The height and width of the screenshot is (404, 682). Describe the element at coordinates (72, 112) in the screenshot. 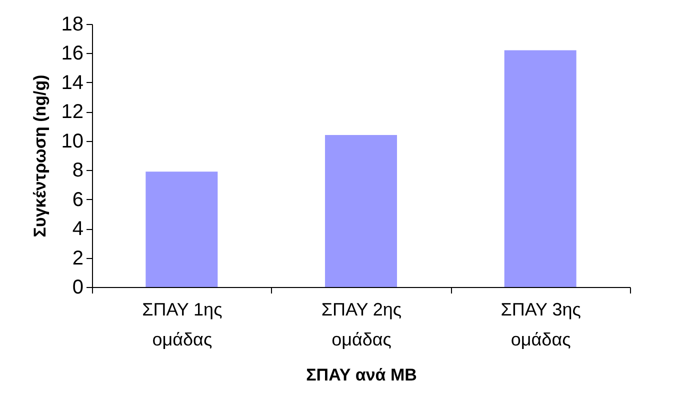

I see `y-tick-label: 12` at that location.